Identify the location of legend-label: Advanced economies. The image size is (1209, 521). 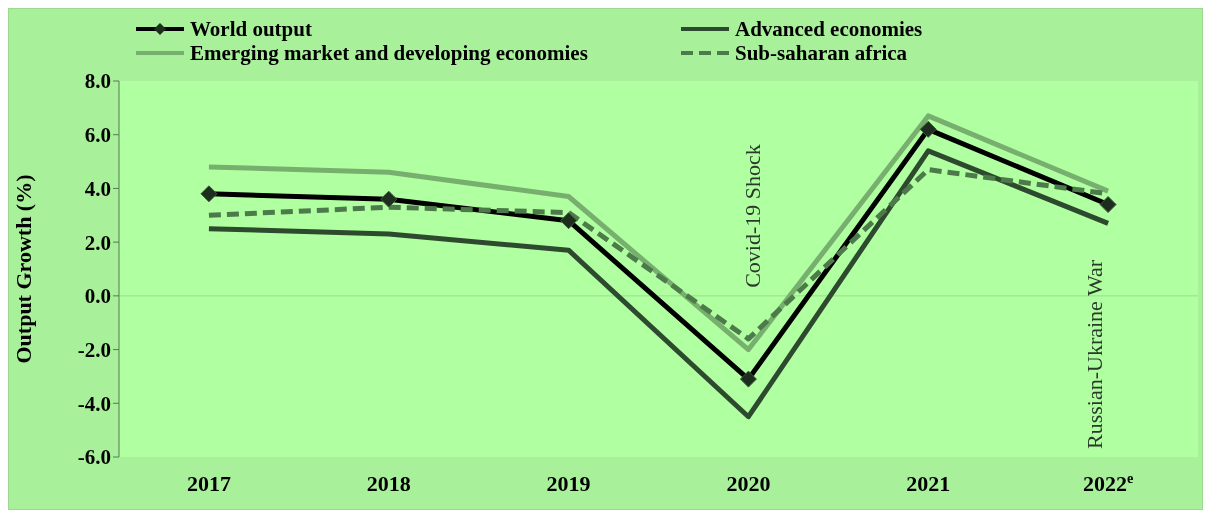
(829, 29).